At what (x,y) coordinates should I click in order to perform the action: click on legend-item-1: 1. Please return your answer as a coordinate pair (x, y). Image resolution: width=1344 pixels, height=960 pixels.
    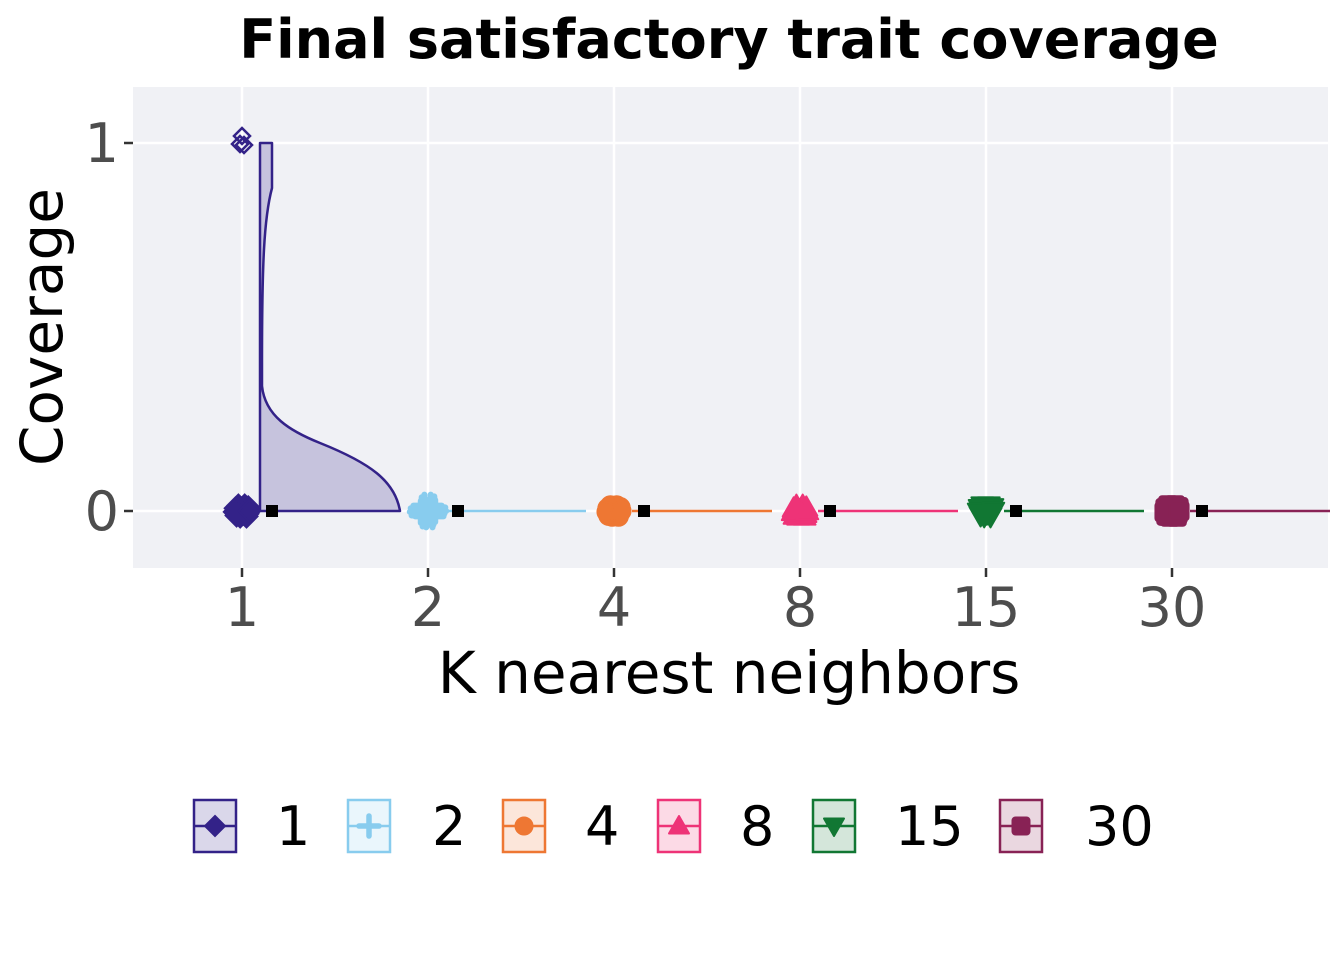
    Looking at the image, I should click on (251, 826).